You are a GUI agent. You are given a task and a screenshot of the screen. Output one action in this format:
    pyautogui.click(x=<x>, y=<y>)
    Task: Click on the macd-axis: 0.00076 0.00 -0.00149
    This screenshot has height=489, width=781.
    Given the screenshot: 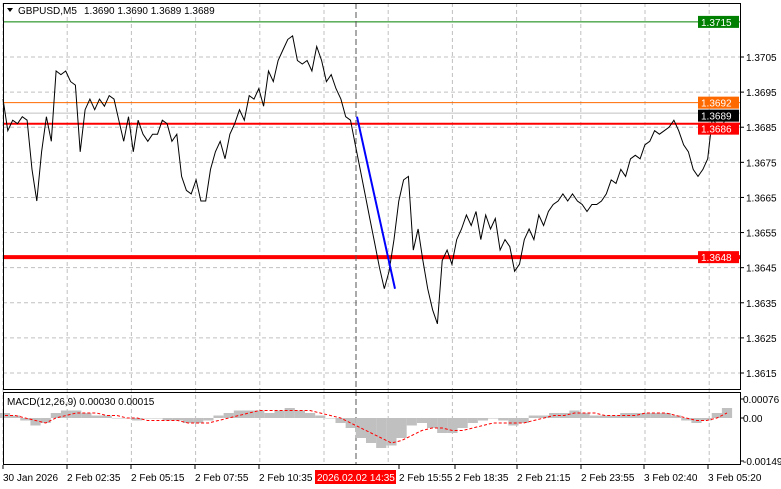 What is the action you would take?
    pyautogui.click(x=760, y=431)
    